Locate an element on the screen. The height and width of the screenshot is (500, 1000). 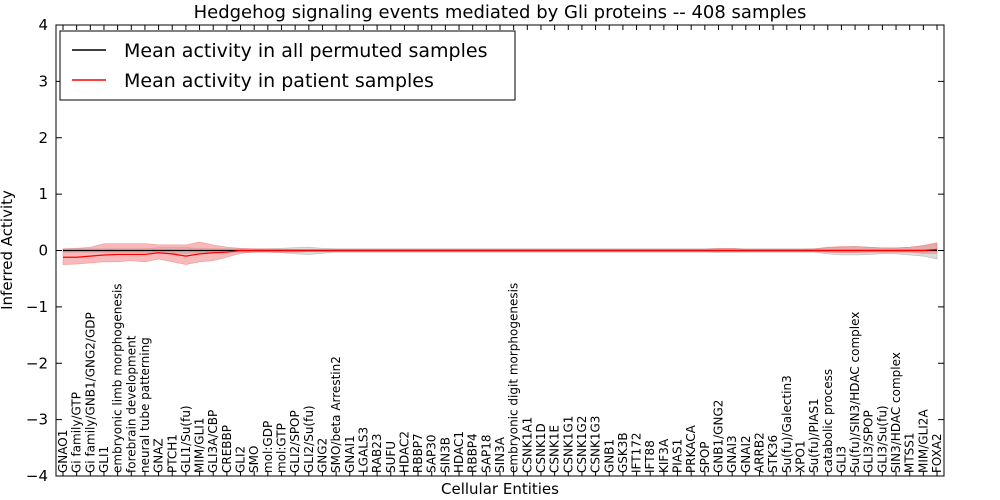
x-tick-label: PRKACA is located at coordinates (691, 448).